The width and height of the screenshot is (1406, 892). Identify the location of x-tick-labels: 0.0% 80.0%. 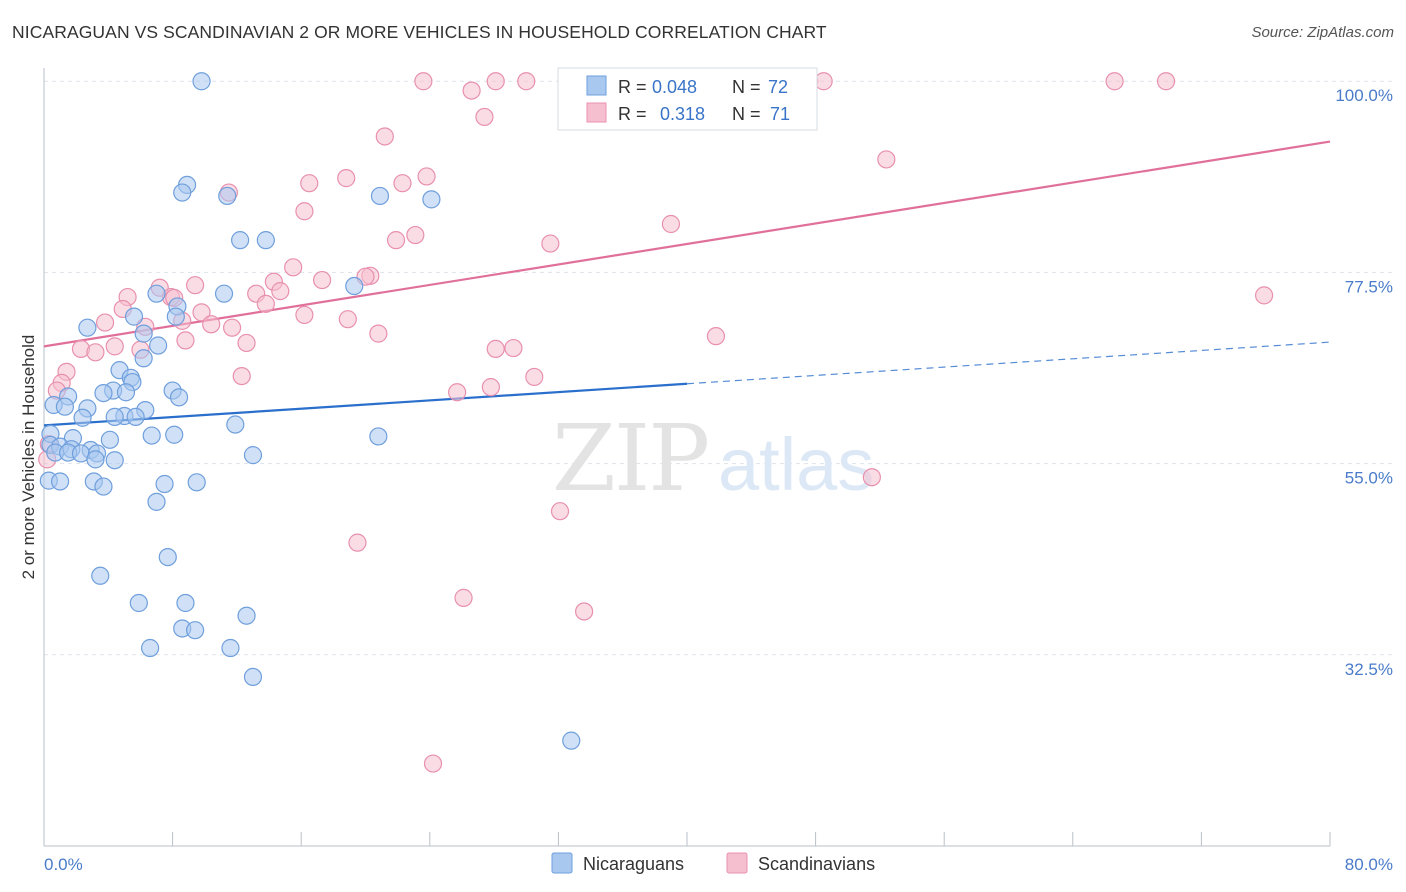
(718, 864).